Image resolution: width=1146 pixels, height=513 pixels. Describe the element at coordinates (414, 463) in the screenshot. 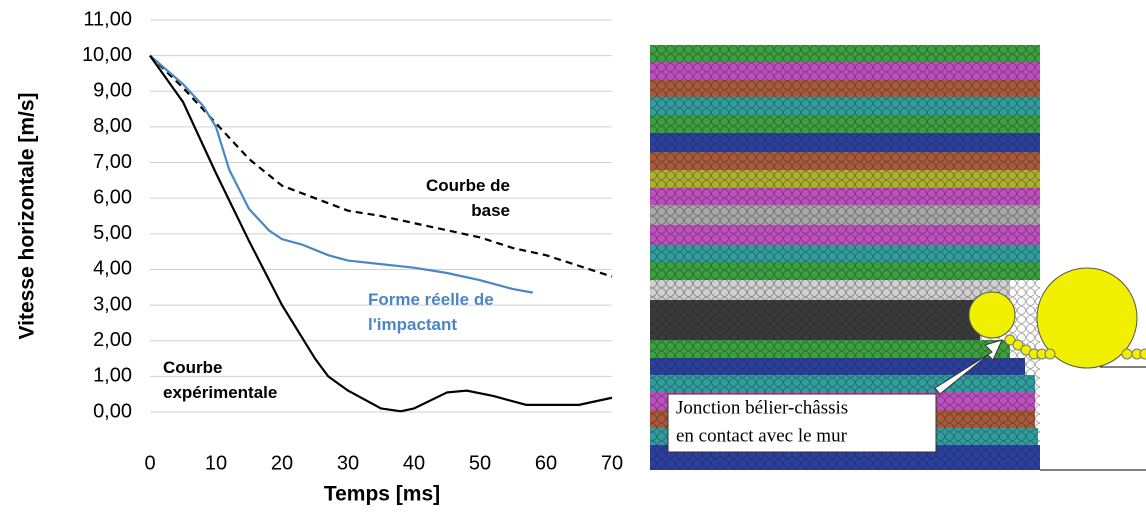

I see `x-tick-label: 40` at that location.